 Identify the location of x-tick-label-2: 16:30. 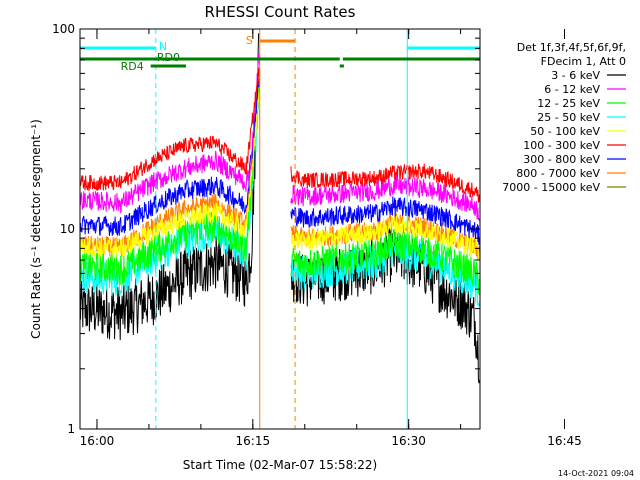
(408, 441).